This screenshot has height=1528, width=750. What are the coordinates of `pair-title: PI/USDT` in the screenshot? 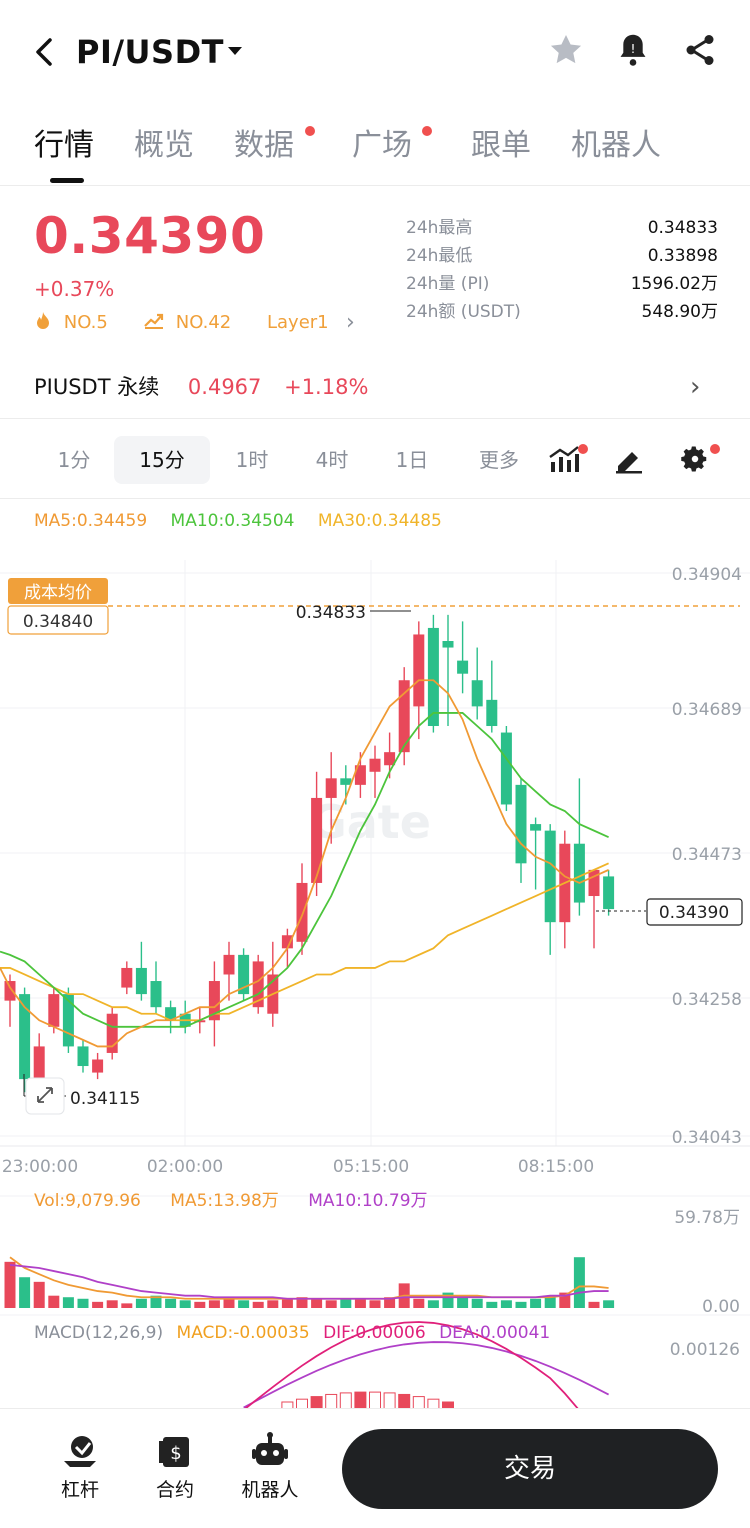 It's located at (150, 52).